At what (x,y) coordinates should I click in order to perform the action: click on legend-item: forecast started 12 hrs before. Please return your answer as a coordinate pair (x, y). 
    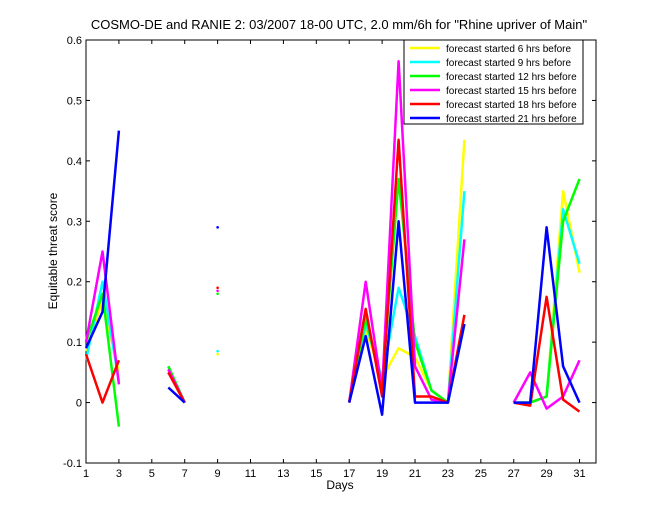
    Looking at the image, I should click on (493, 77).